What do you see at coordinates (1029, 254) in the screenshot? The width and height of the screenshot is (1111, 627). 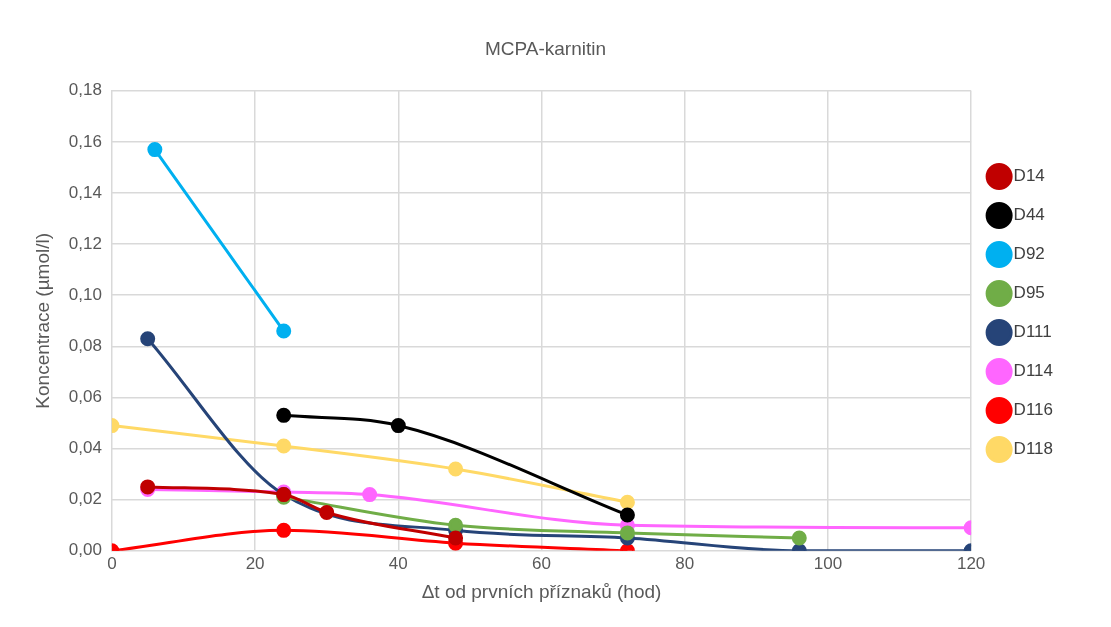 I see `legend-label: D92` at bounding box center [1029, 254].